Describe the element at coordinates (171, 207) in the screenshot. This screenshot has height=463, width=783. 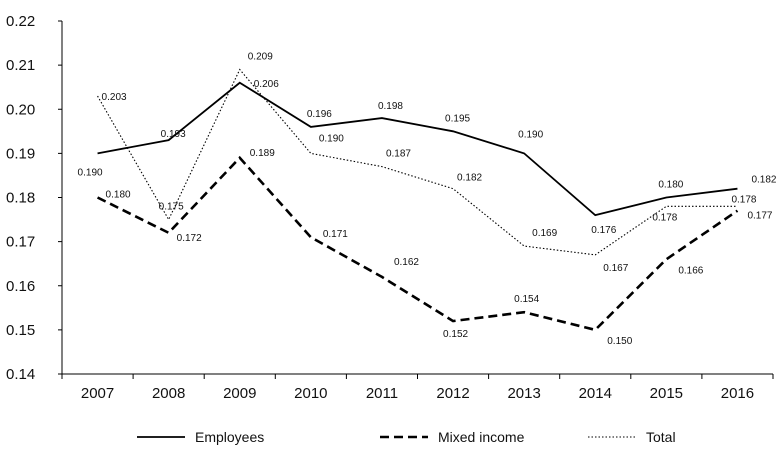
I see `data-label: 0.175` at that location.